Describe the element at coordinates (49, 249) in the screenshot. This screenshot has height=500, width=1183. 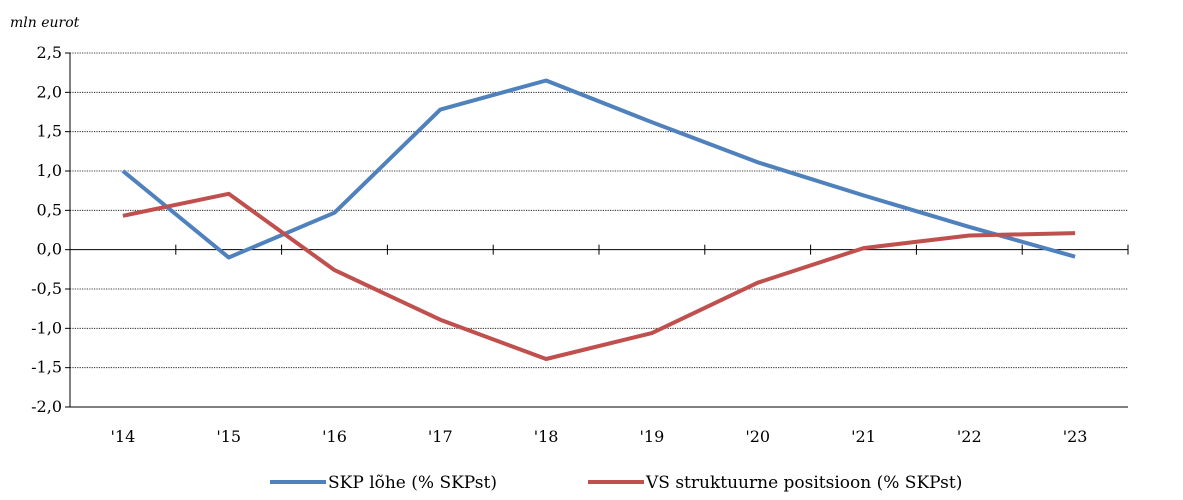
I see `y-tick-label: 0,0` at that location.